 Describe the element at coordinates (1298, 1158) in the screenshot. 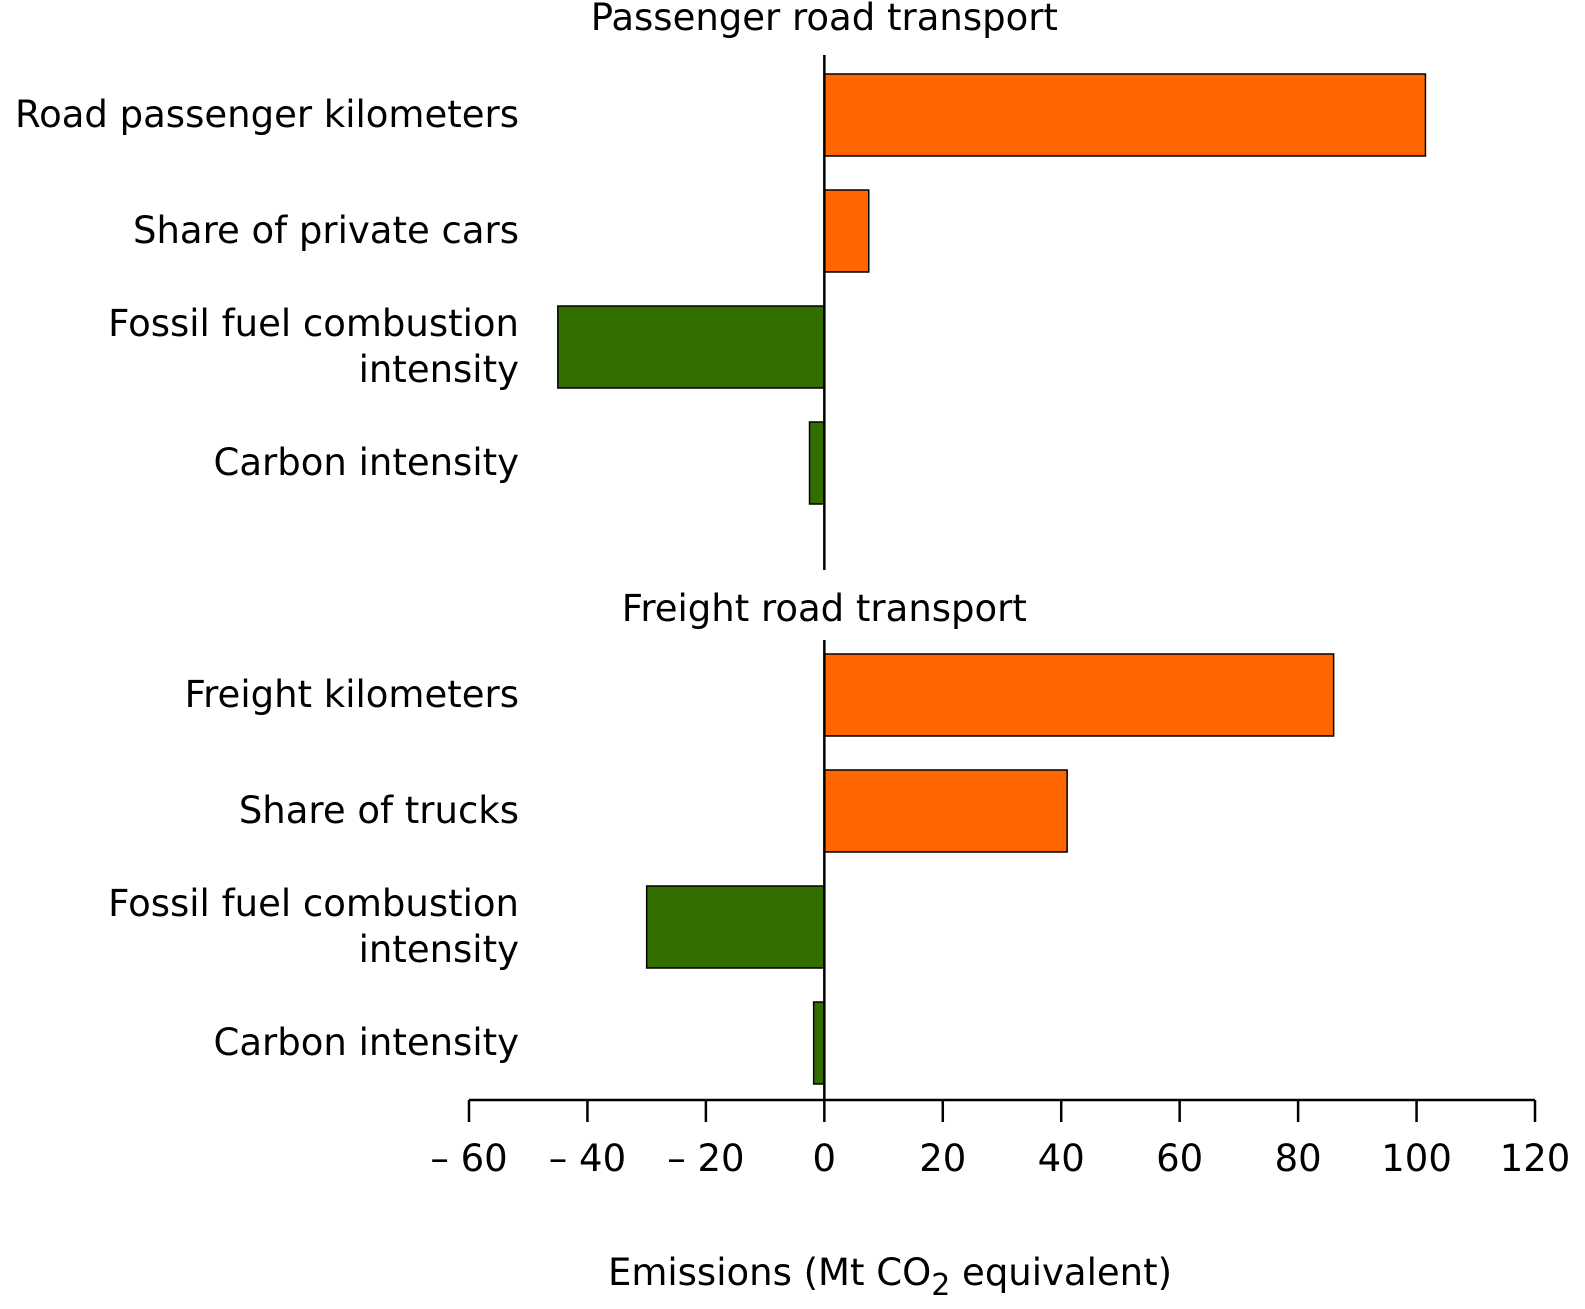

I see `x-tick-label: 80` at that location.